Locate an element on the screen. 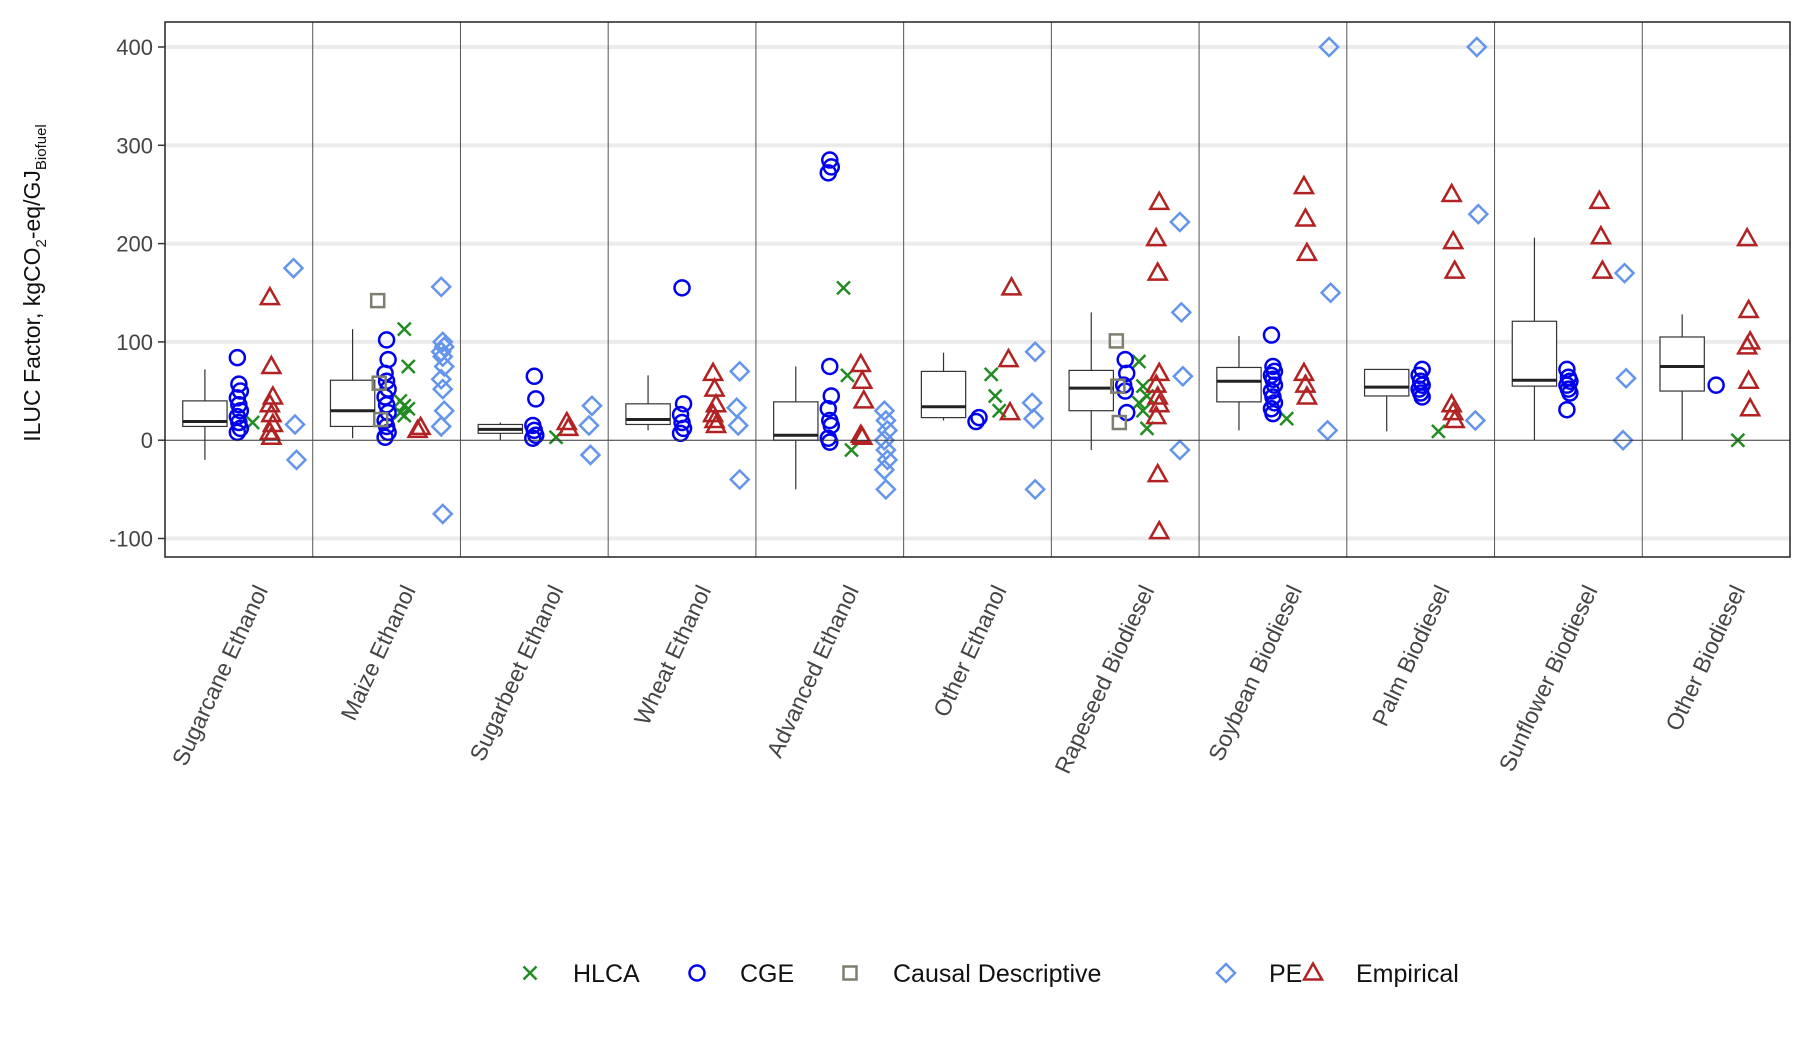 The image size is (1800, 1050). legend: HLCA CGE Causal Descriptive PE Empirical is located at coordinates (990, 974).